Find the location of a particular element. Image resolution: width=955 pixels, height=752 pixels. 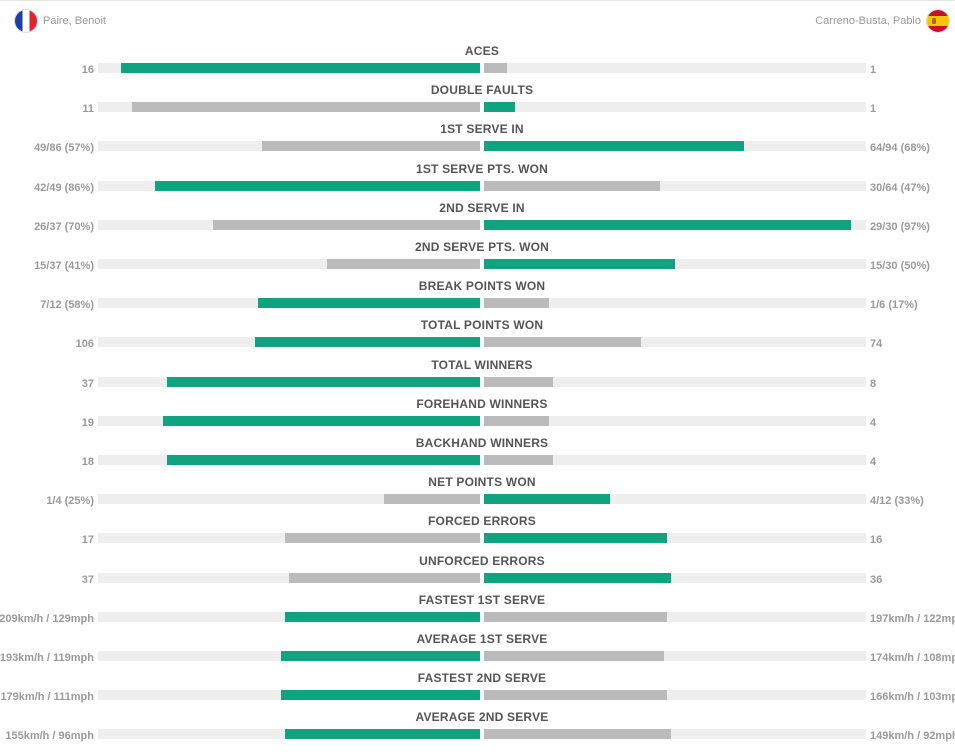

stat-value-left: 18 is located at coordinates (87, 462).